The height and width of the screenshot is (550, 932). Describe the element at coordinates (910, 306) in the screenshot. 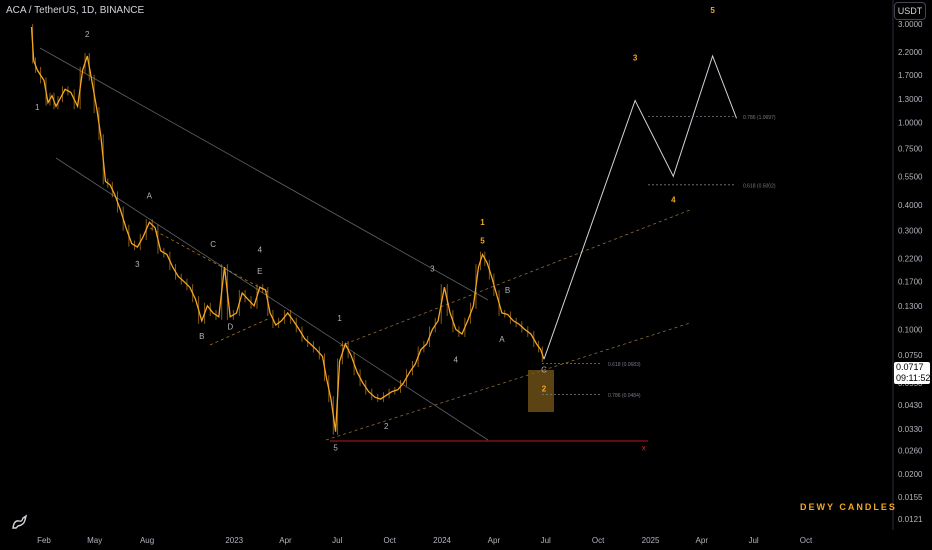

I see `y-tick-label: 0.1300` at that location.